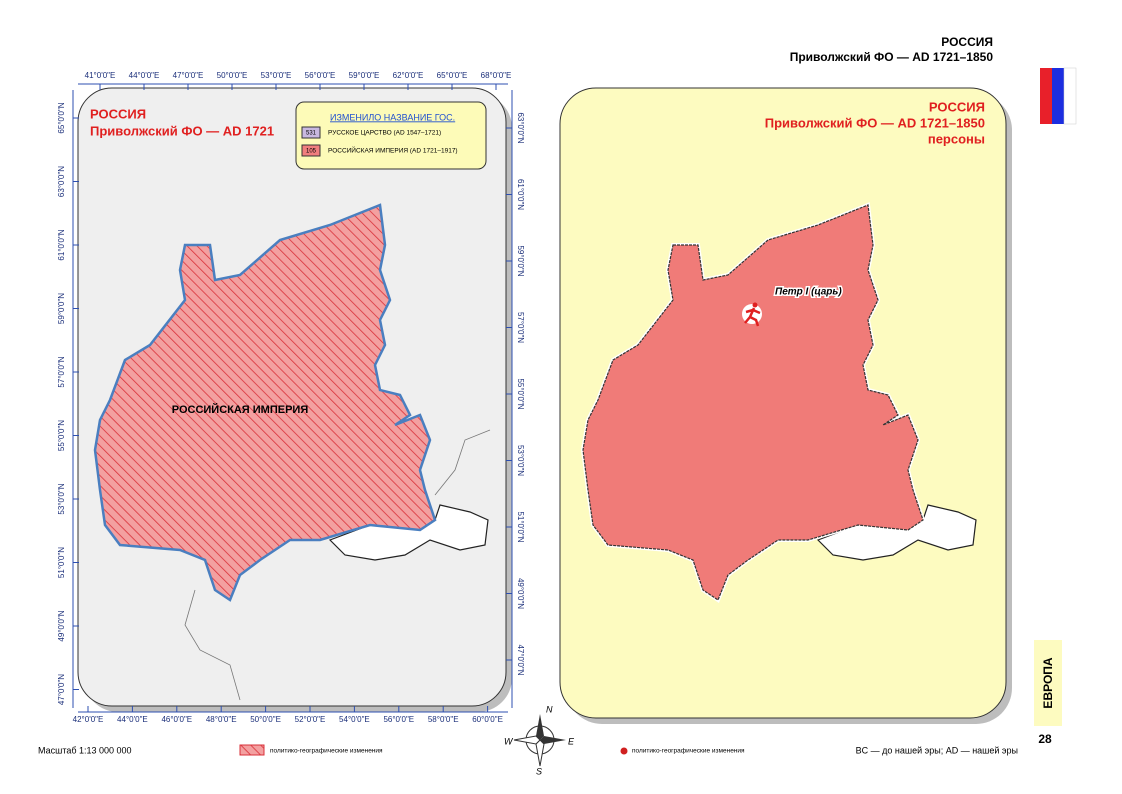  What do you see at coordinates (240, 409) in the screenshot?
I see `region-label: РОССИЙСКАЯ ИМПЕРИЯ` at bounding box center [240, 409].